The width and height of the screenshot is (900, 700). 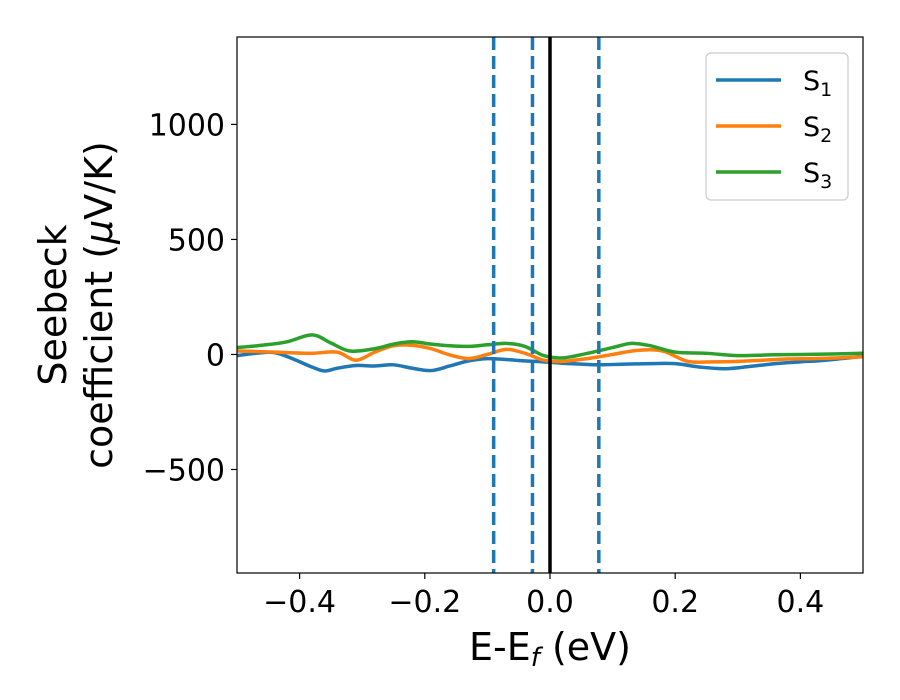 I want to click on x-axis-label: E-Ef (eV), so click(x=550, y=649).